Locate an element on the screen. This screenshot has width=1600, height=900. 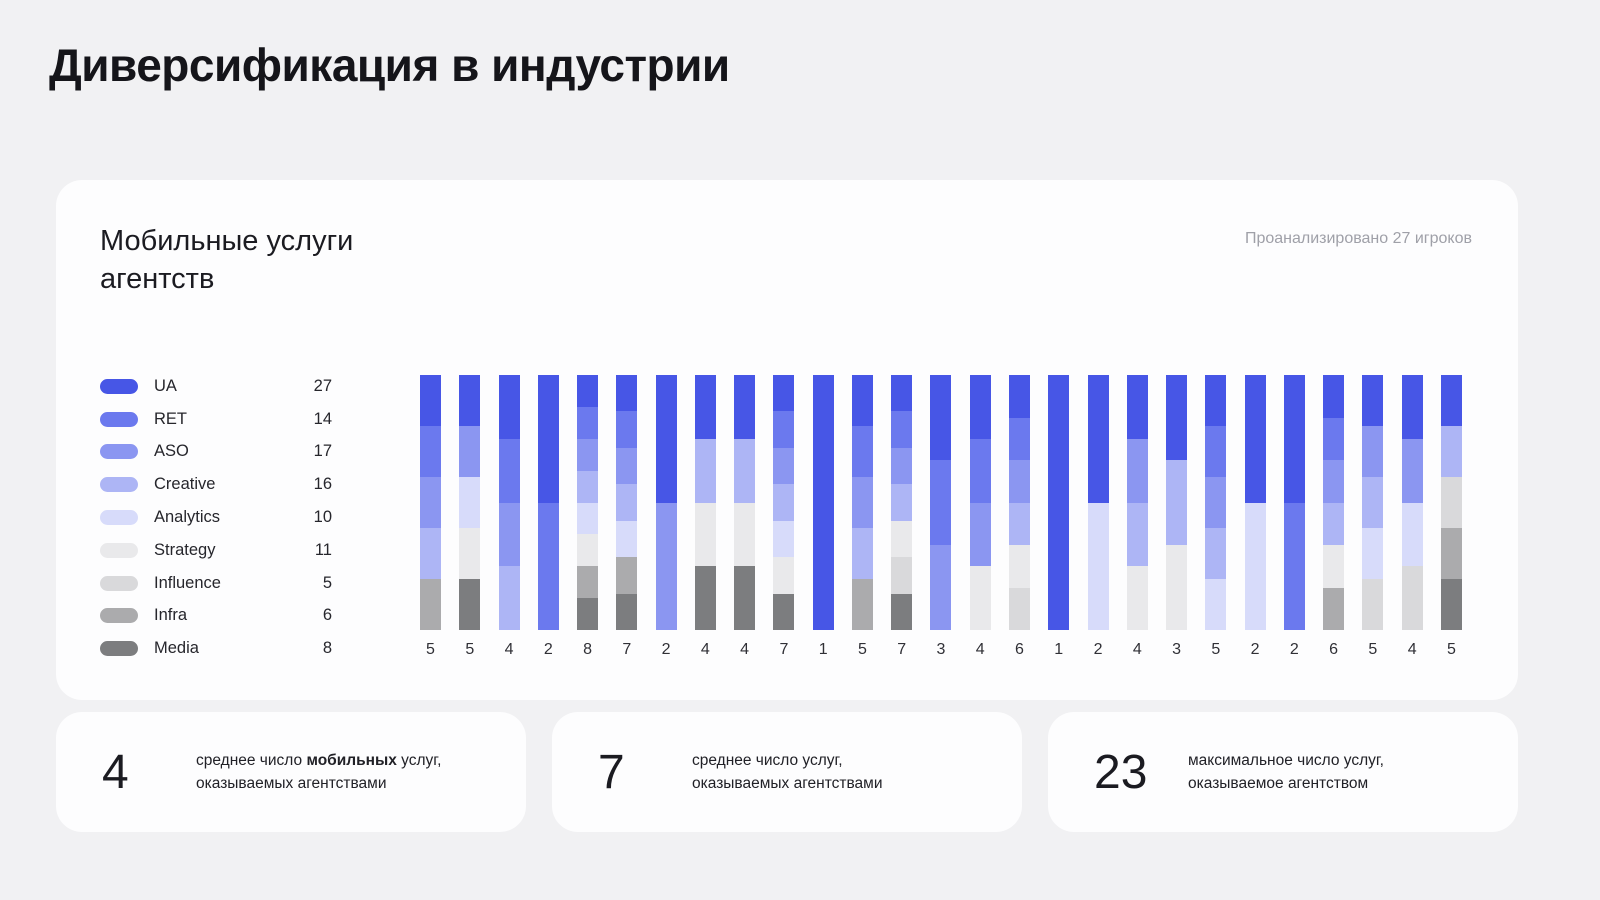
stat-value: 23 is located at coordinates (1121, 772).